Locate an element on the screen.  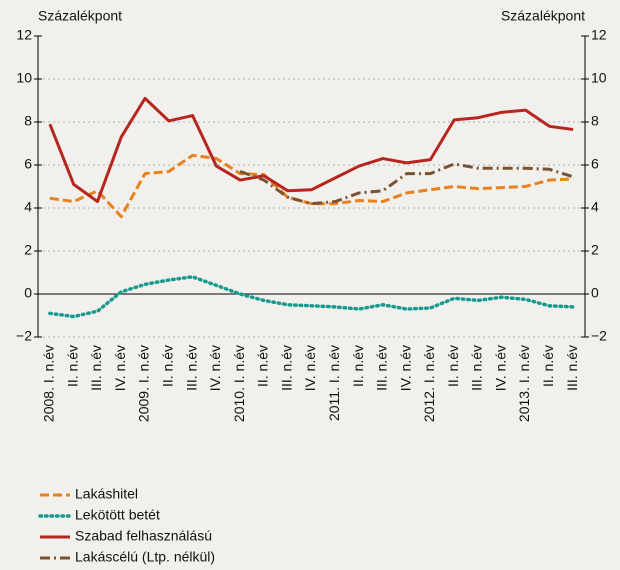
y-tick-label: 10 is located at coordinates (24, 78).